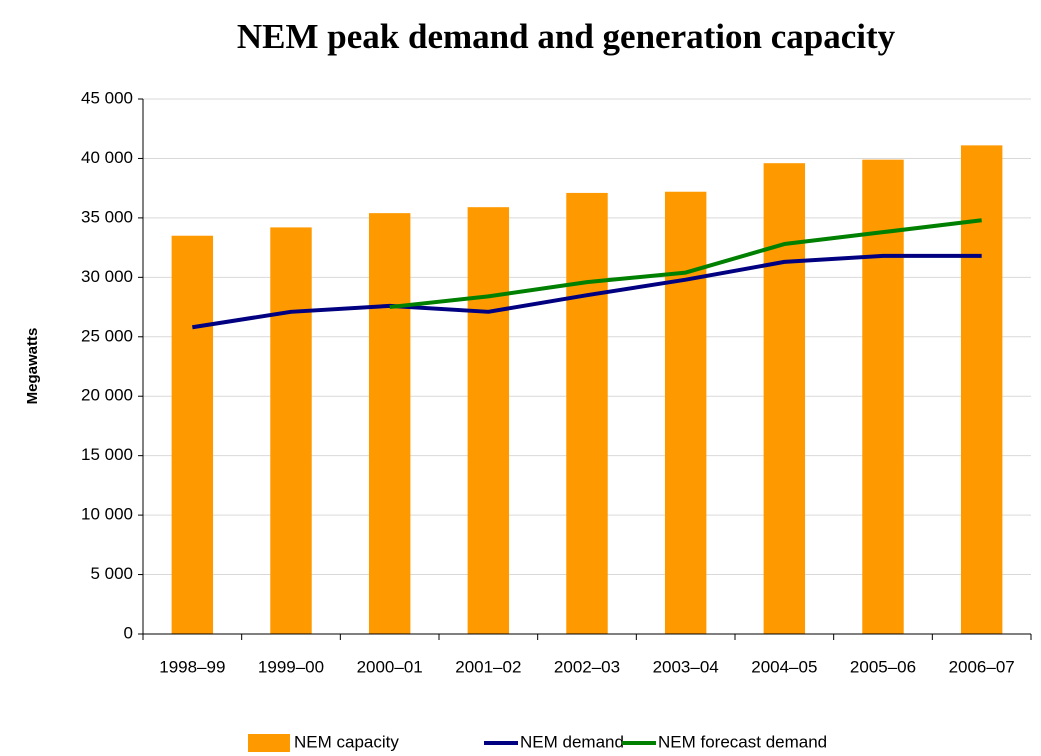 This screenshot has height=756, width=1041. Describe the element at coordinates (111, 573) in the screenshot. I see `y-tick-label: 5 000` at that location.